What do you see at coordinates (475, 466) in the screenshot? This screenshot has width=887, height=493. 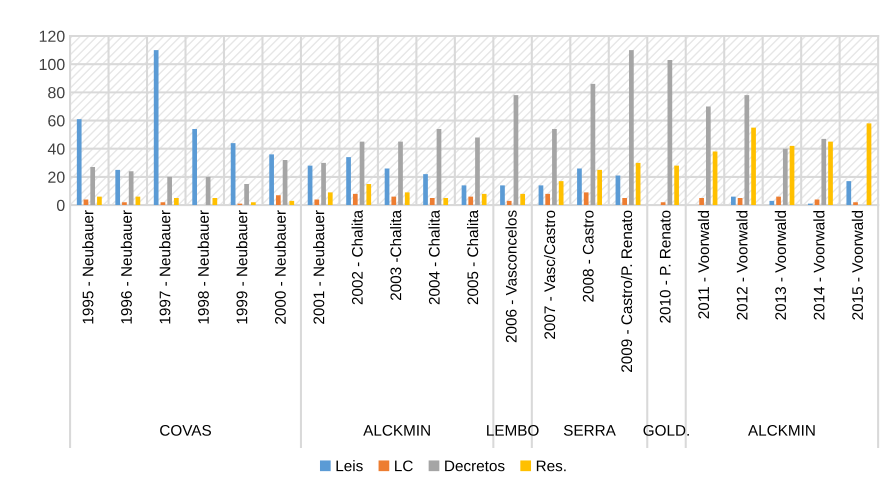 I see `legend-label: Decretos` at bounding box center [475, 466].